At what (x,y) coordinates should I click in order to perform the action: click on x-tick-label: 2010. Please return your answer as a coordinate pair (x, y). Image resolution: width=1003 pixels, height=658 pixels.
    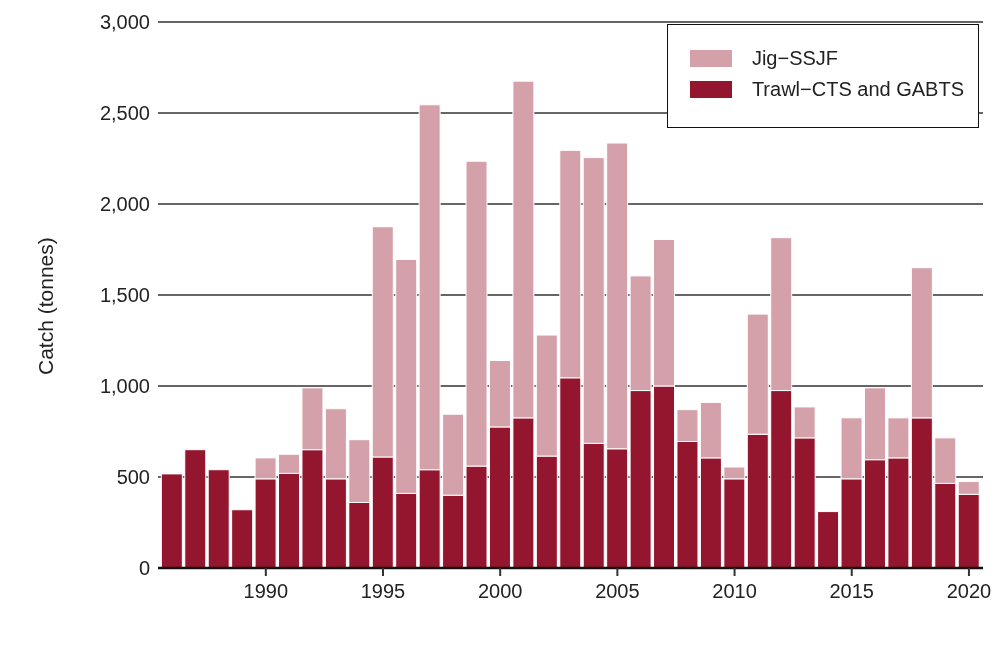
    Looking at the image, I should click on (734, 591).